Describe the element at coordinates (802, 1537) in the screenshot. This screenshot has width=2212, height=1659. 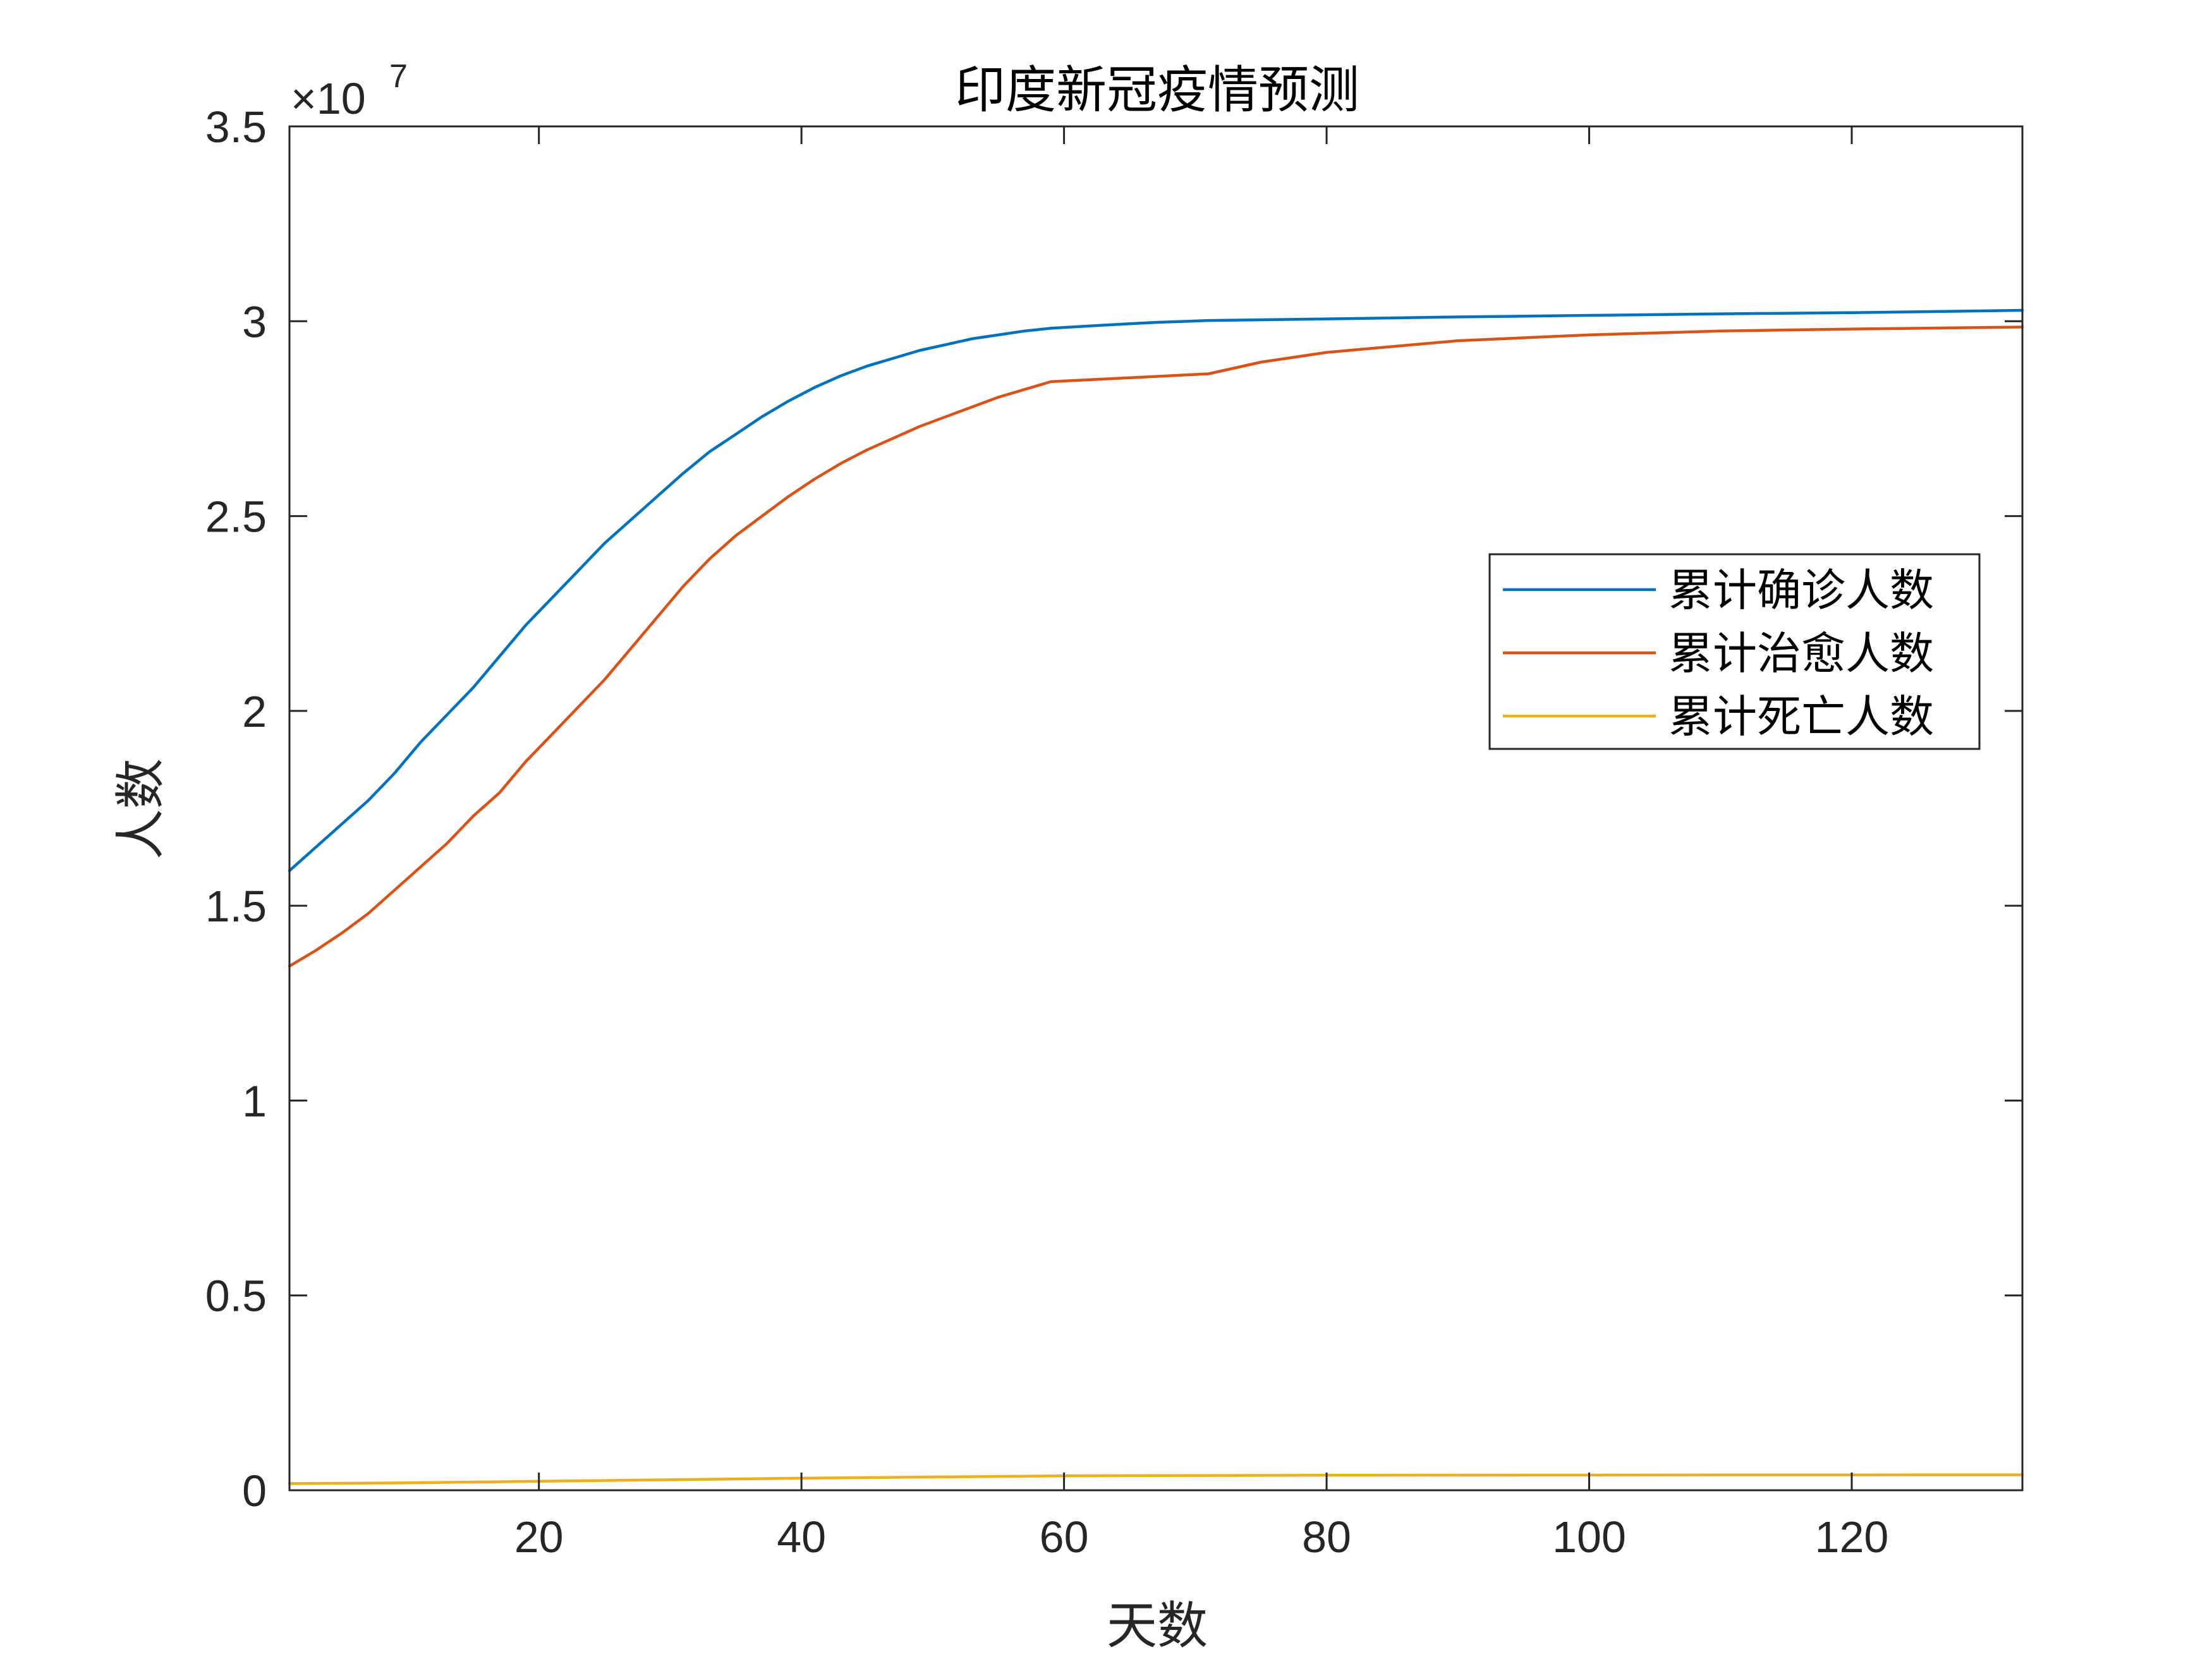
I see `x-tick-label: 40` at that location.